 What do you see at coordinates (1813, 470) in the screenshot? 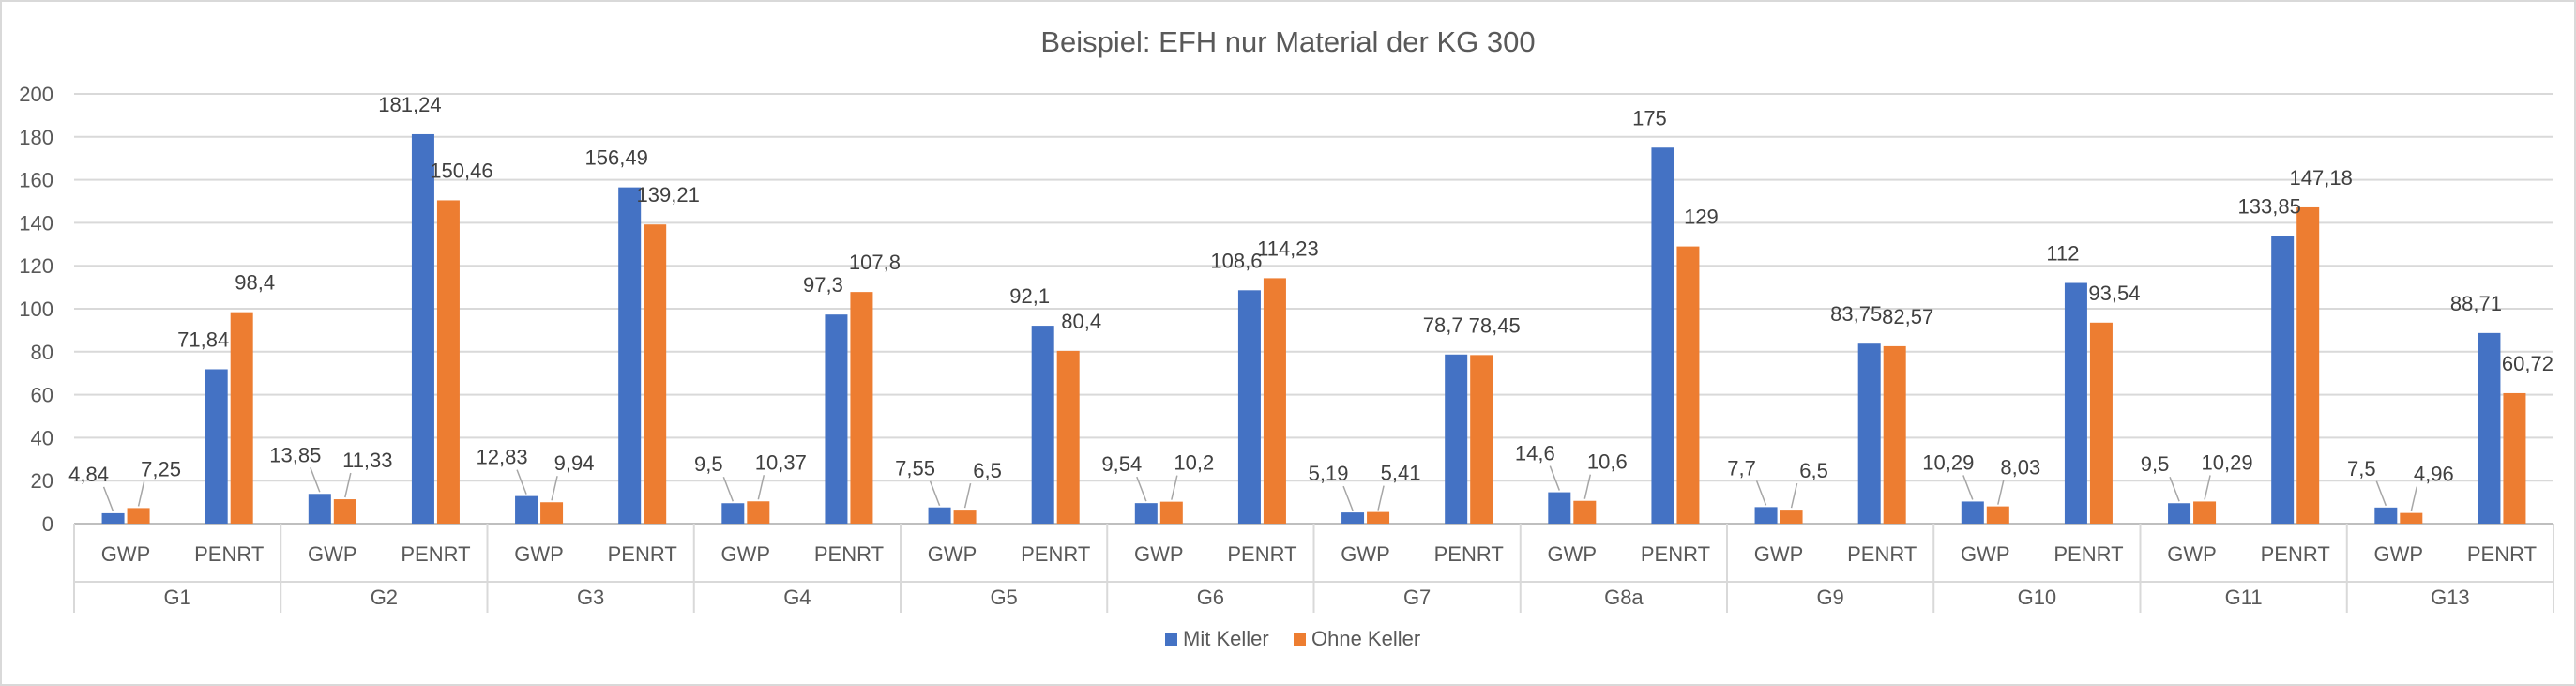
I see `data-label-ohne-keller: 6,5` at bounding box center [1813, 470].